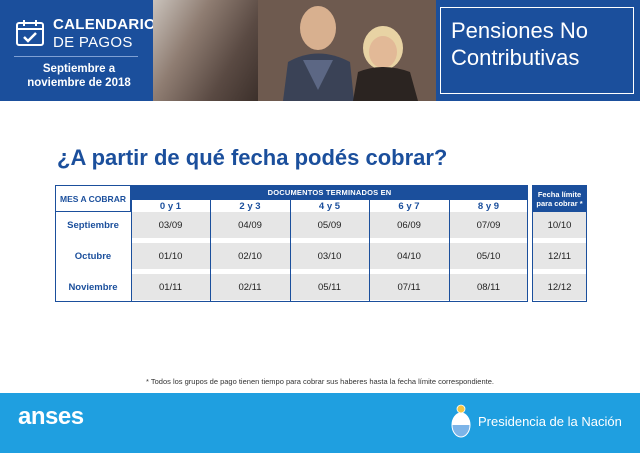  What do you see at coordinates (515, 57) in the screenshot?
I see `program-title-line-2: Contributivas` at bounding box center [515, 57].